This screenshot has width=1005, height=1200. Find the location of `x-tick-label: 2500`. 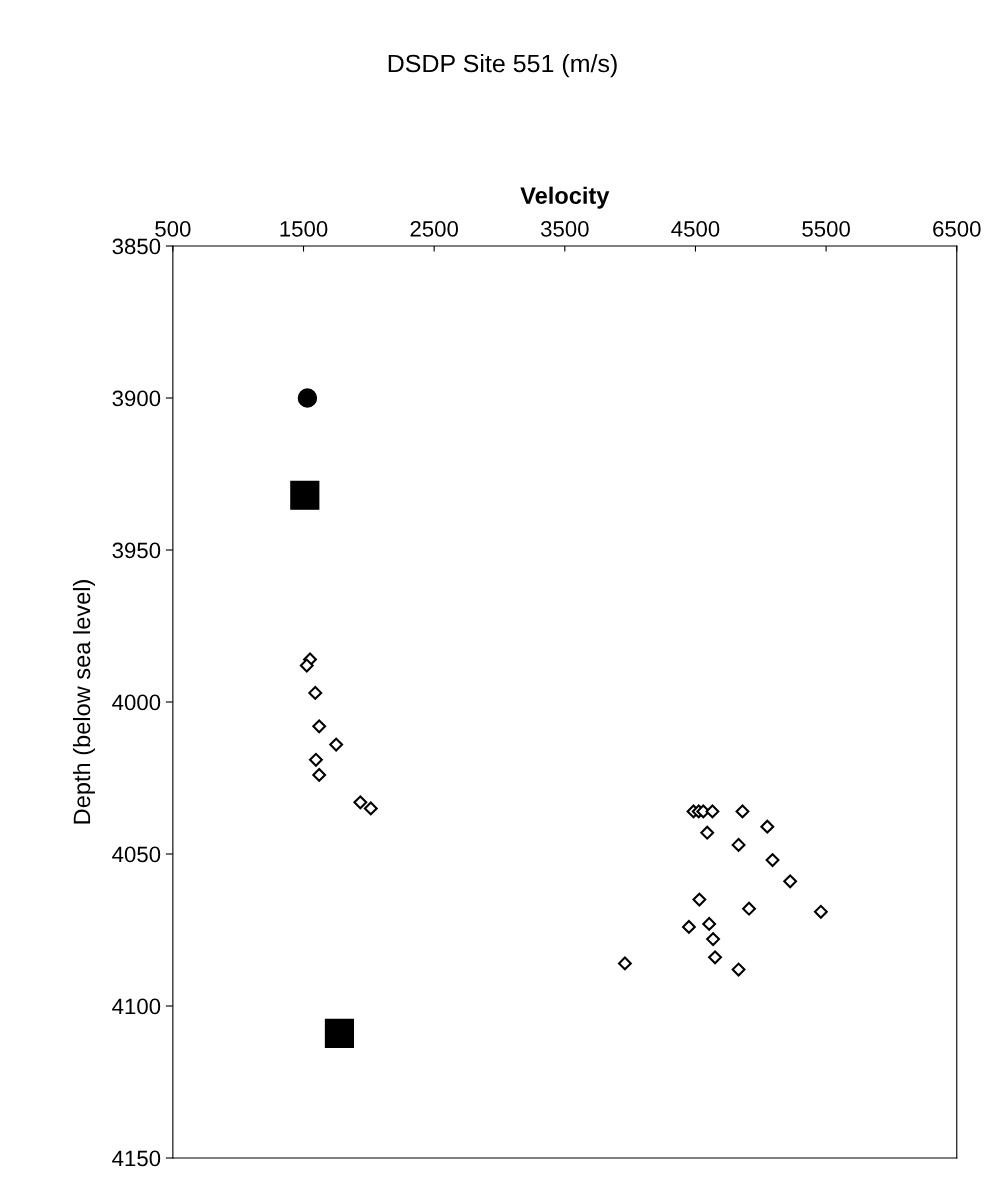

x-tick-label: 2500 is located at coordinates (434, 229).